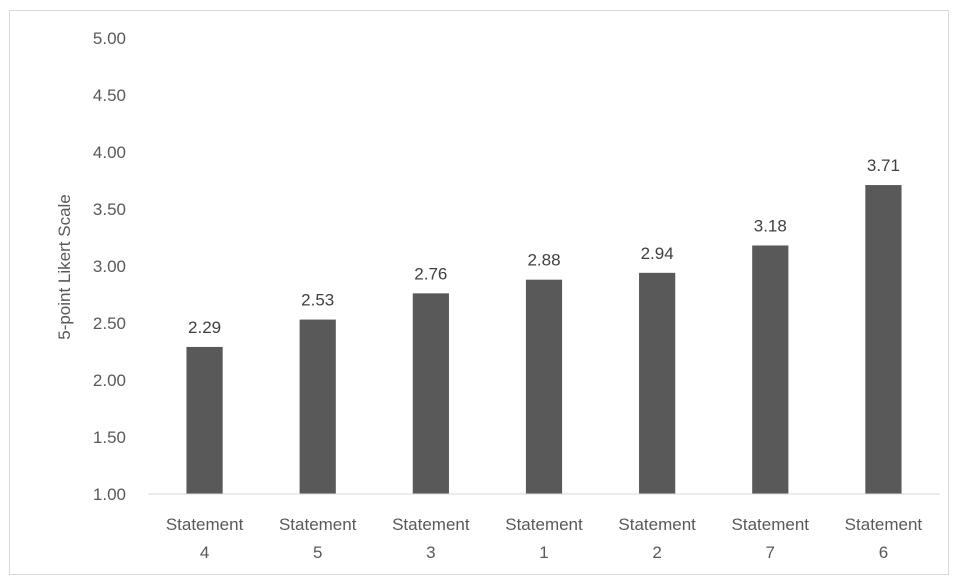 The height and width of the screenshot is (577, 954). Describe the element at coordinates (109, 494) in the screenshot. I see `y-tick-label: 1.00` at that location.